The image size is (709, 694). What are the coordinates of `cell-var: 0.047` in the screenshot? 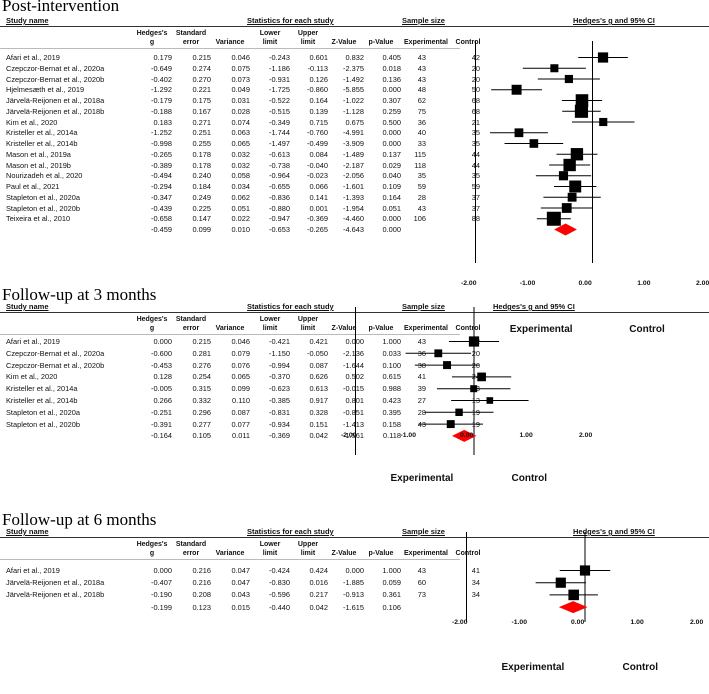 It's located at (241, 583).